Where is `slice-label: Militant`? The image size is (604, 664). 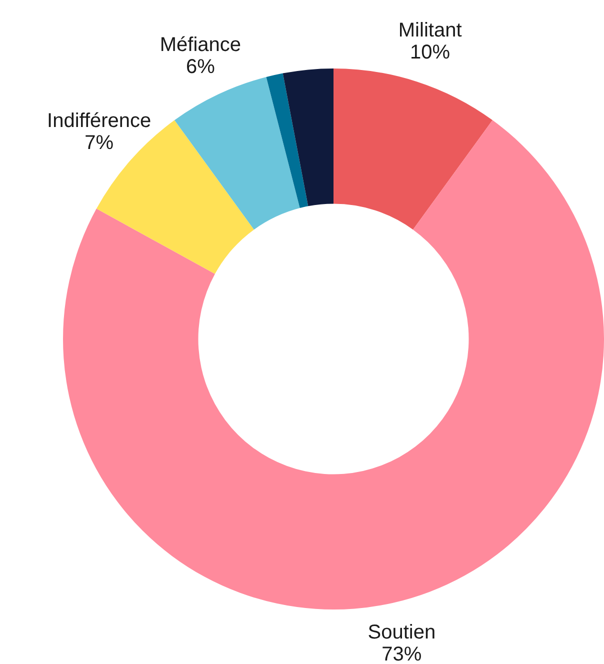 slice-label: Militant is located at coordinates (430, 30).